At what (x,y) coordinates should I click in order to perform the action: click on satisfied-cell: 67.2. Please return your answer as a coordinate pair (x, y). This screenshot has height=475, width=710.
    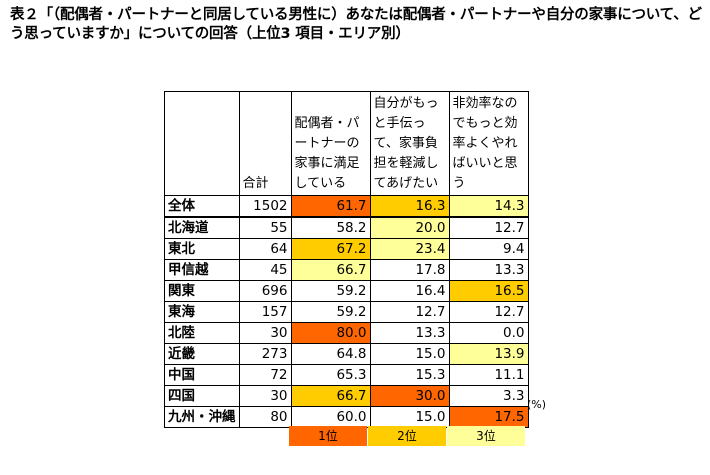
    Looking at the image, I should click on (330, 249).